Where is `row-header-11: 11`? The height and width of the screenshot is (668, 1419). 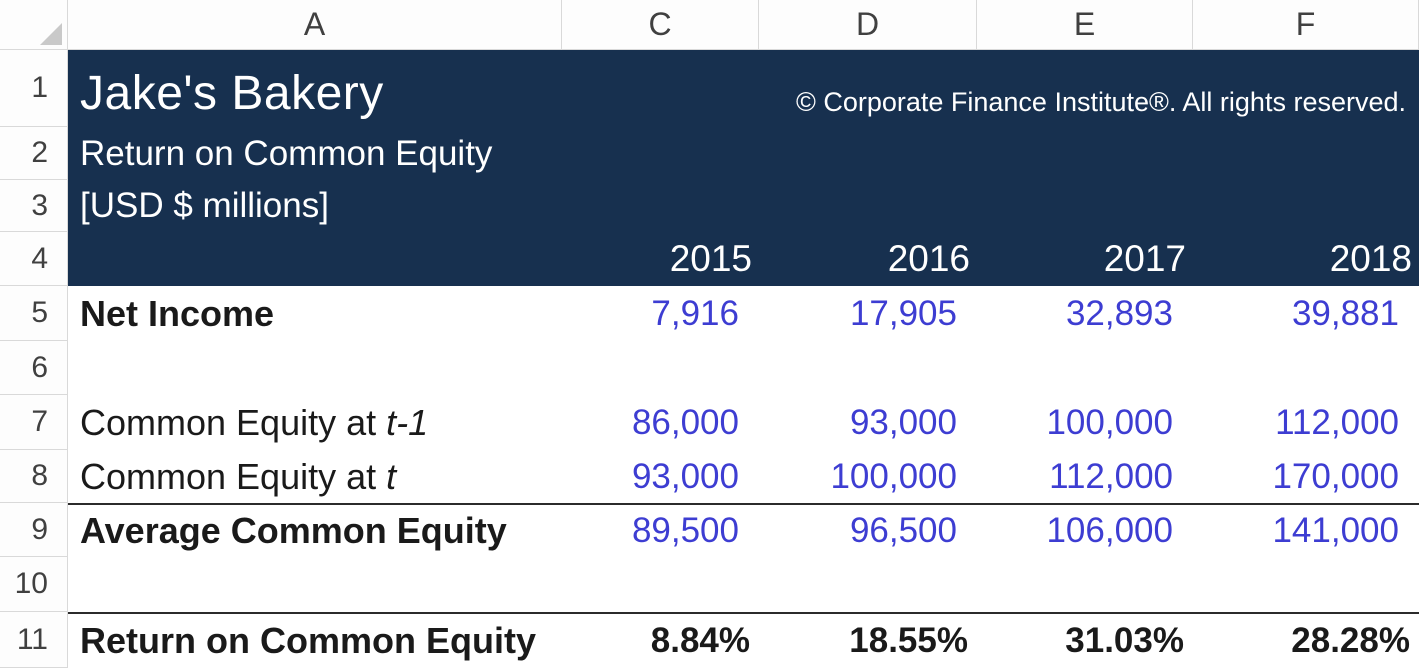 row-header-11: 11 is located at coordinates (34, 640).